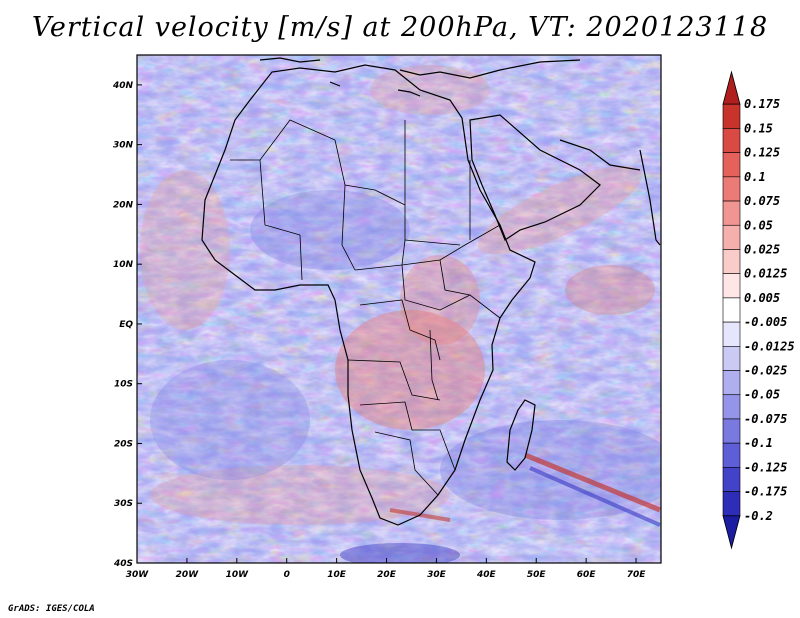 The height and width of the screenshot is (618, 800). I want to click on colorbar-label: 0.05, so click(758, 225).